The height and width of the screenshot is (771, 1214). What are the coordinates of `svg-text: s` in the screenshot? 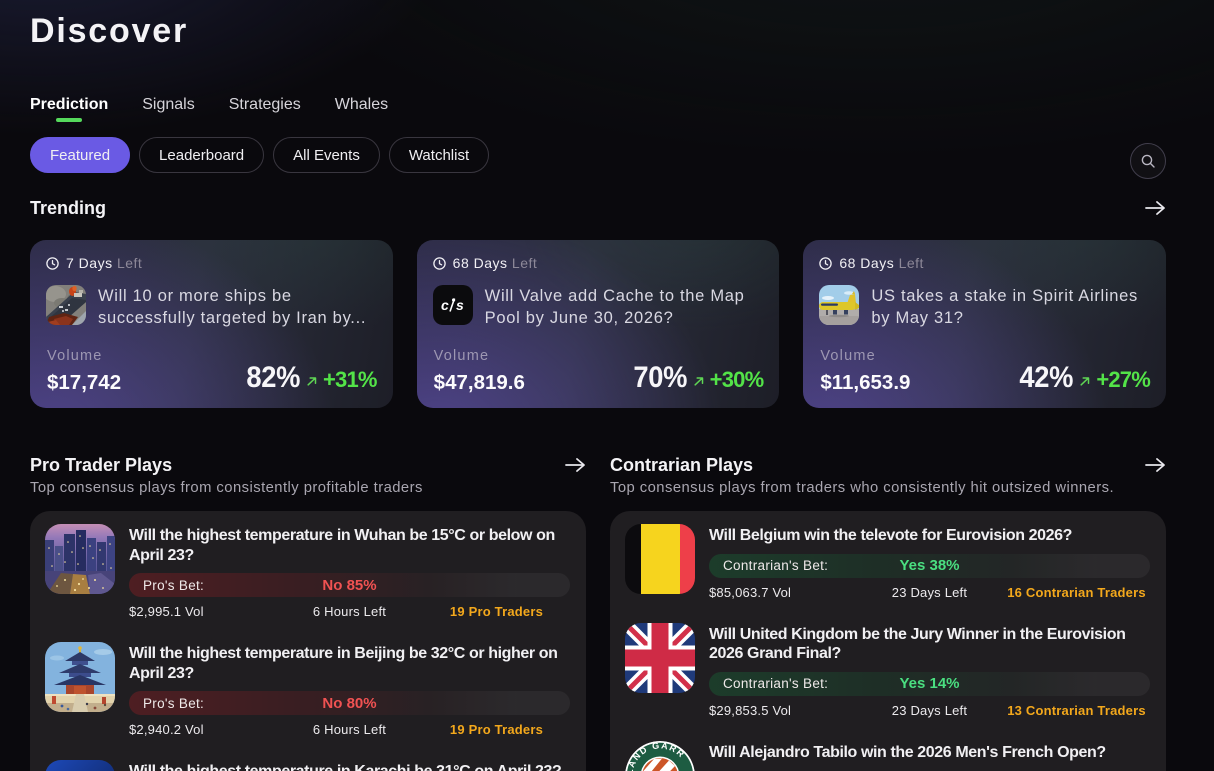 It's located at (460, 305).